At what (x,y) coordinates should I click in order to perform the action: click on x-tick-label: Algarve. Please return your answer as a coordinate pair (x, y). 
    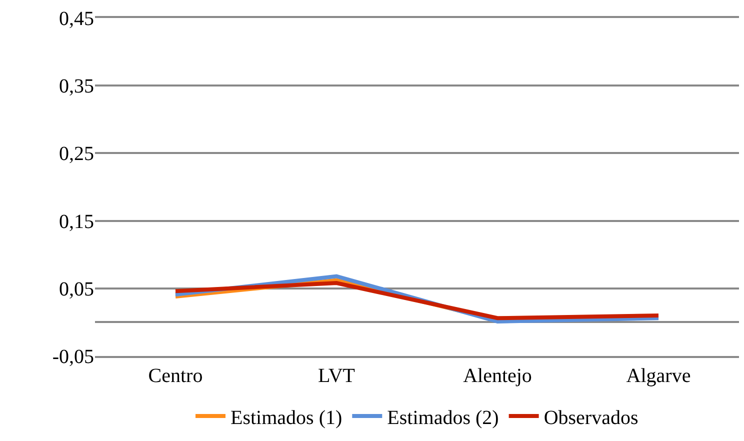
    Looking at the image, I should click on (658, 376).